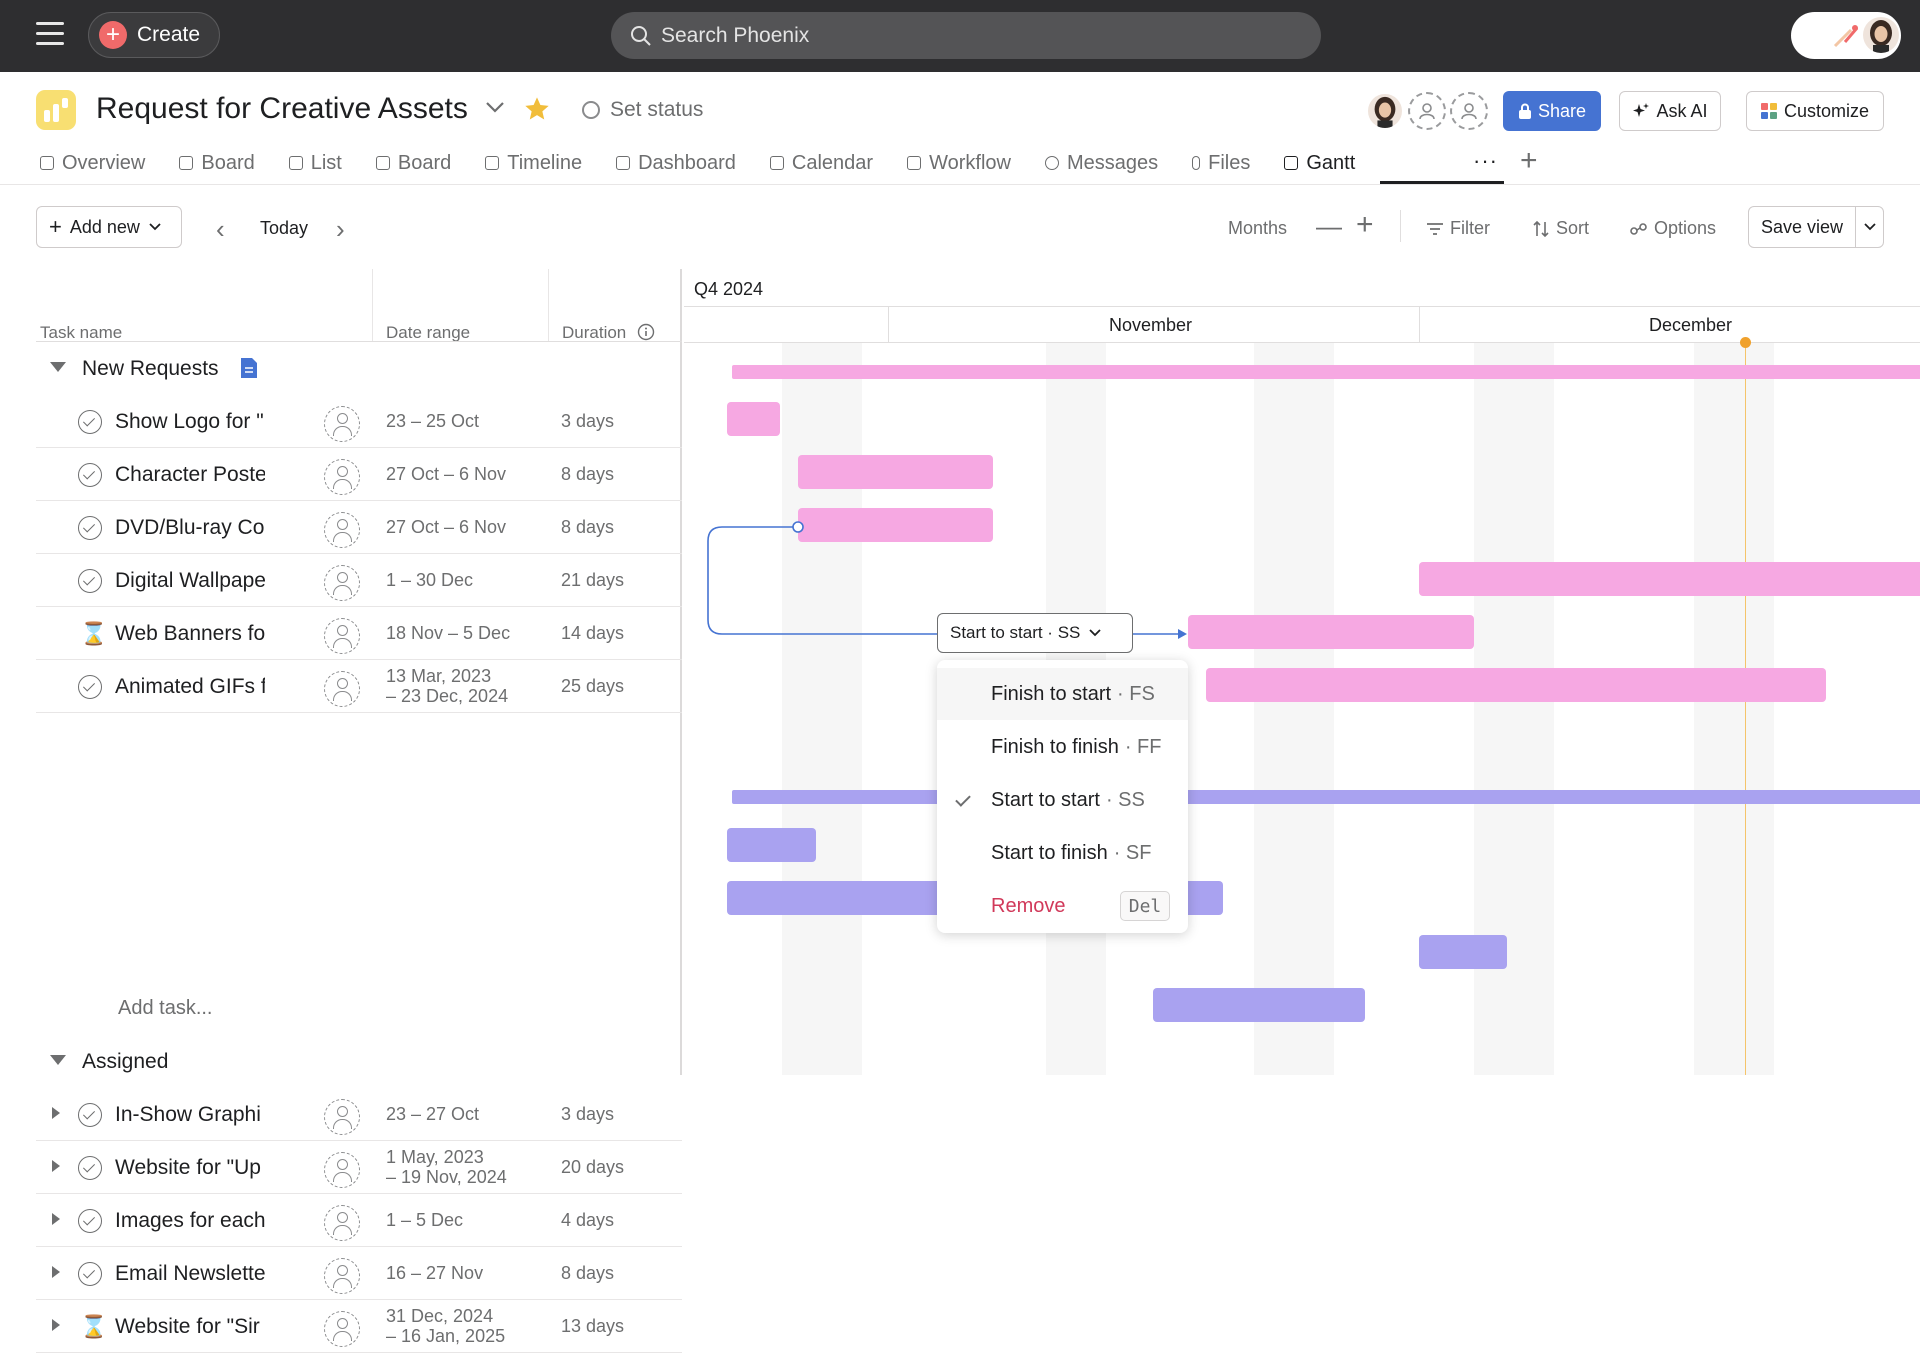 This screenshot has height=1353, width=1920. I want to click on task-name: Animated GIFs f, so click(190, 686).